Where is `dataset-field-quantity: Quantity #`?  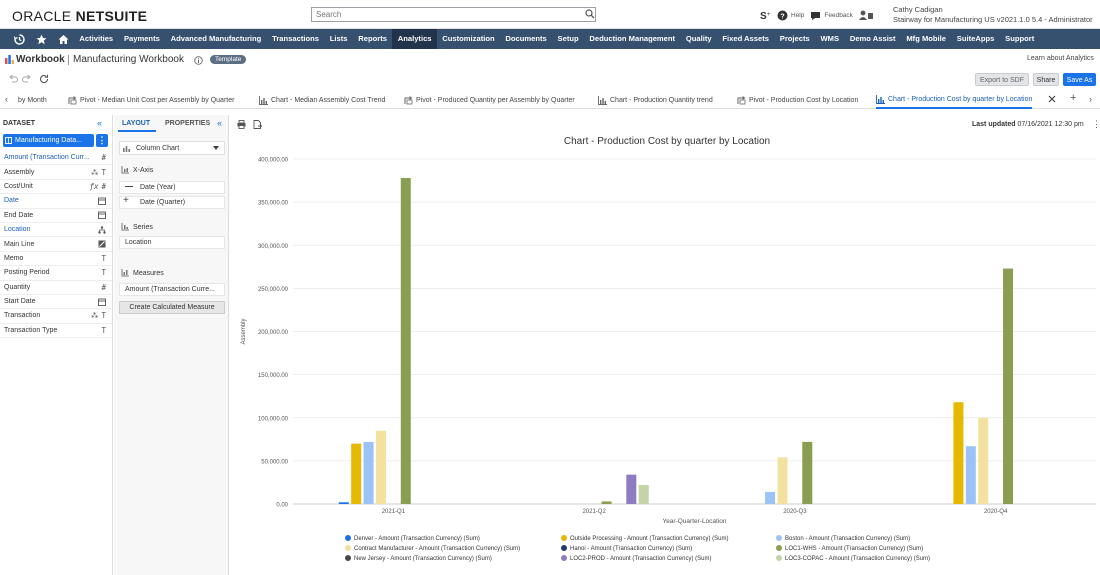
dataset-field-quantity: Quantity # is located at coordinates (56, 288).